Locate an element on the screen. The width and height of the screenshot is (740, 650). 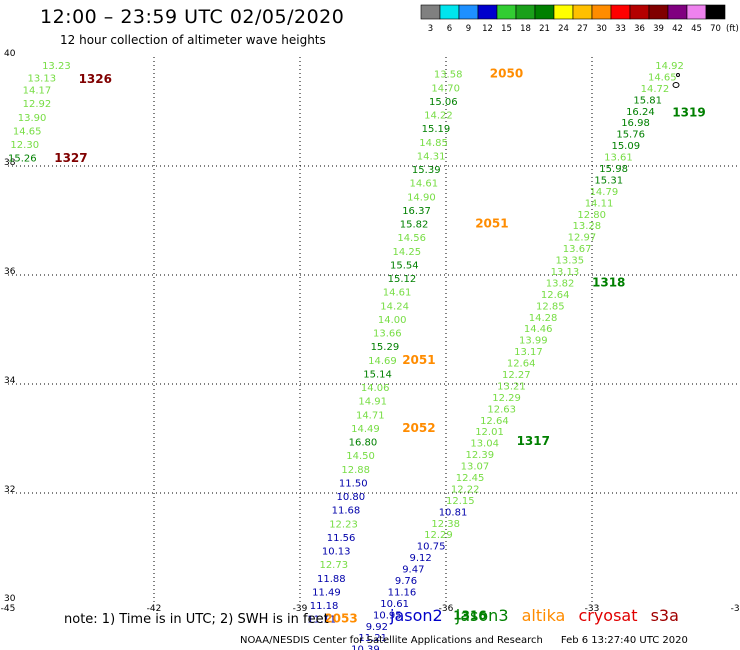
wave-height-label: 12.63 is located at coordinates (501, 409).